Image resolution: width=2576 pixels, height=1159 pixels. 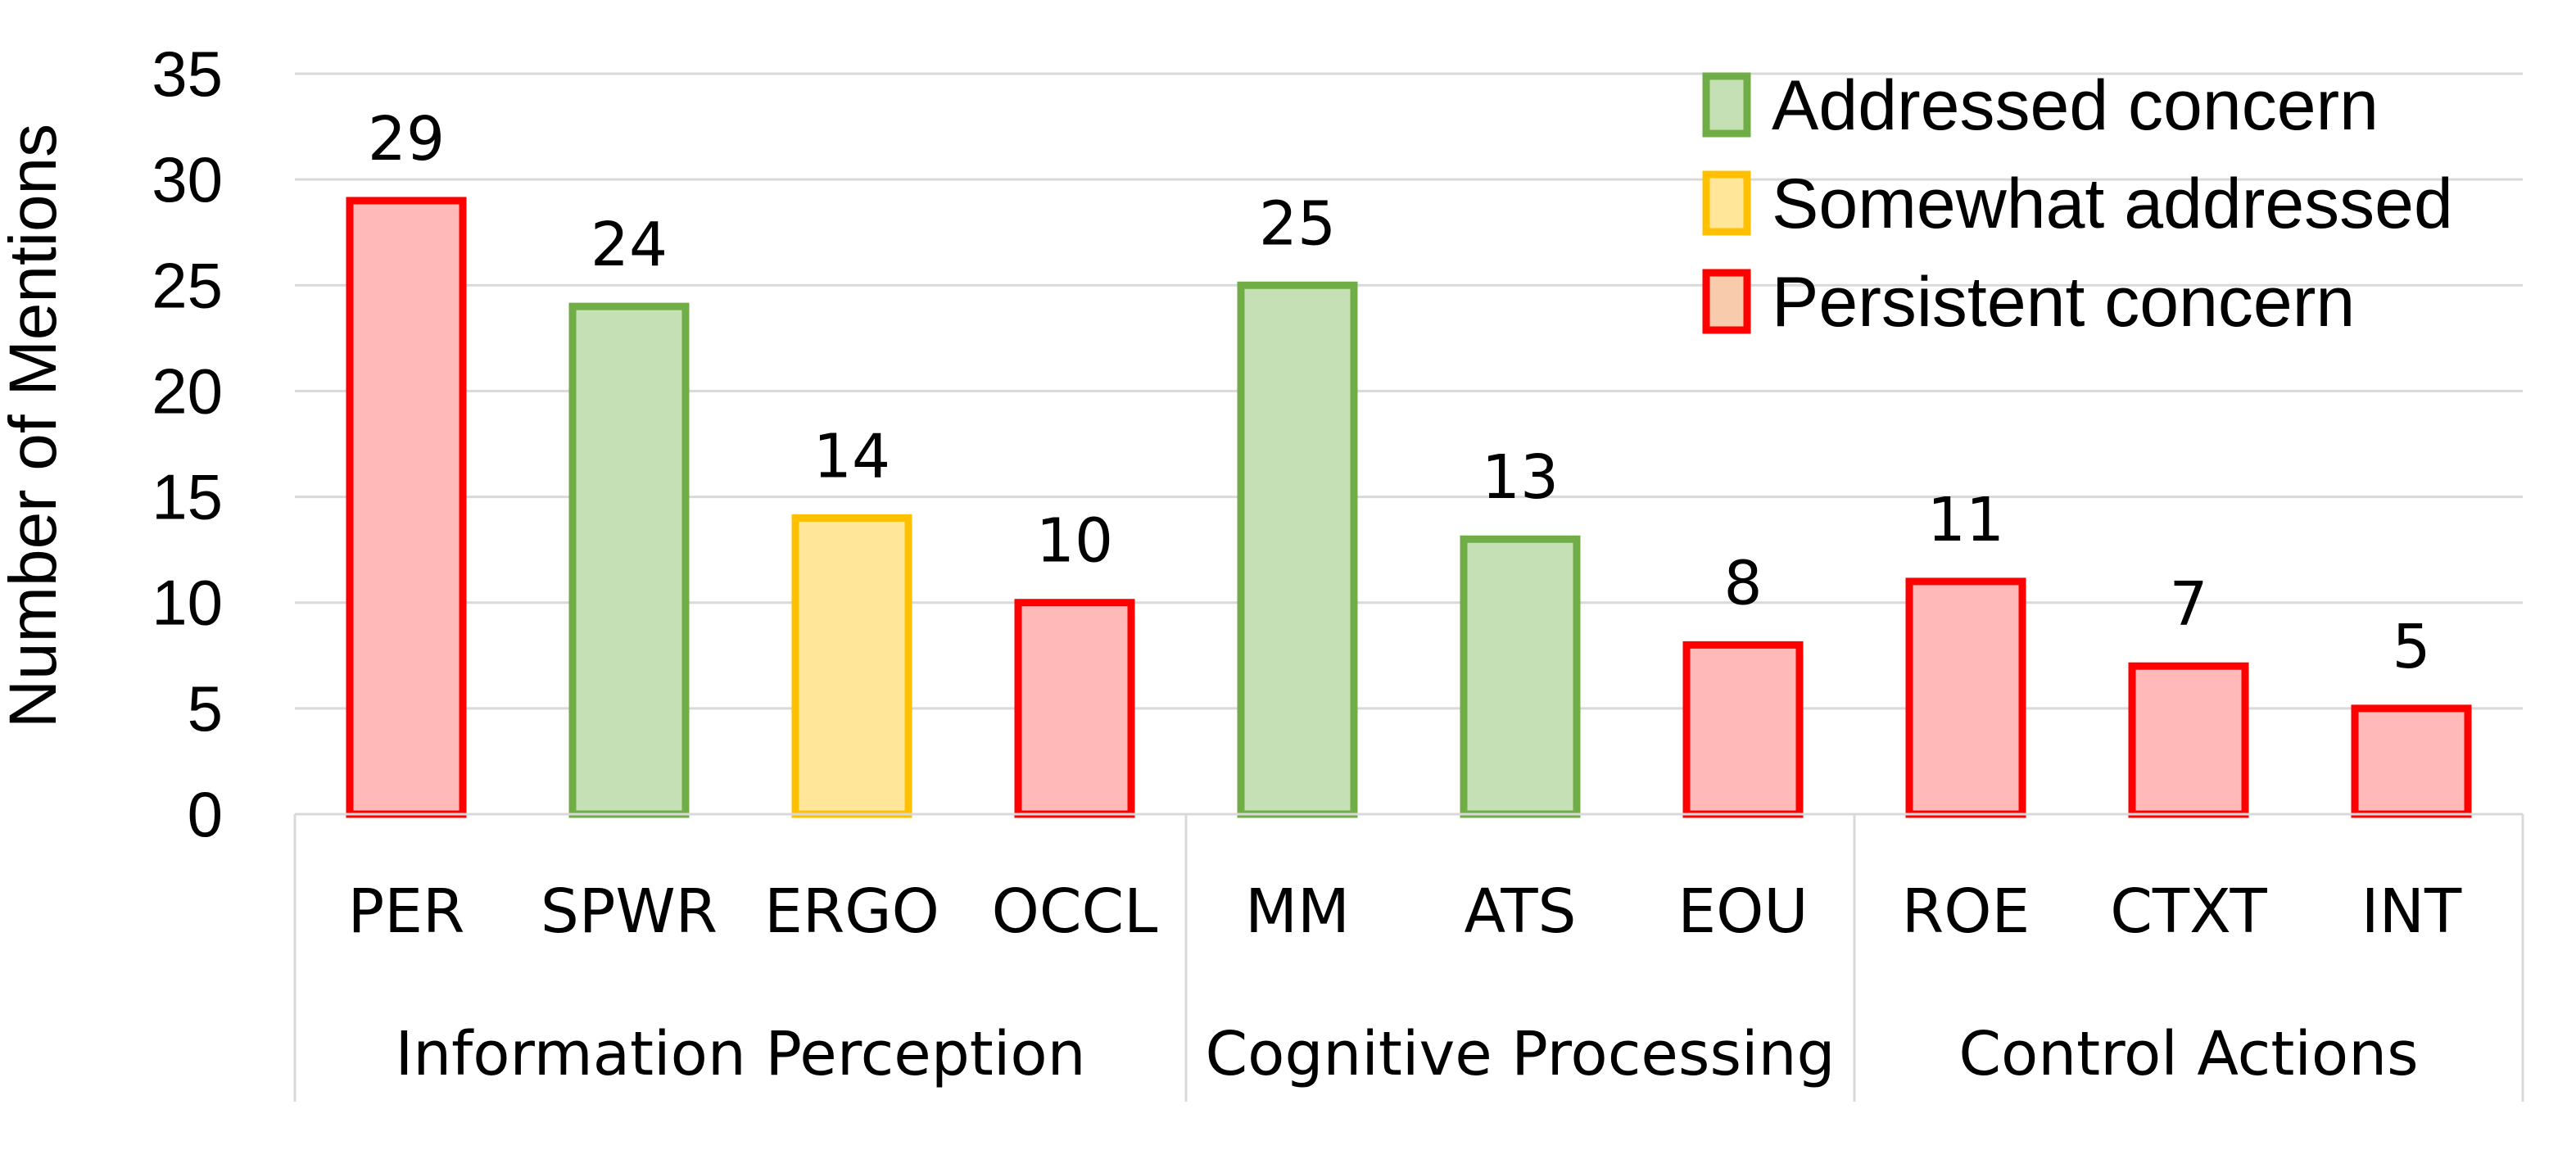 What do you see at coordinates (187, 444) in the screenshot?
I see `y-axis-ticks: 0 5 10 15 20 25 30 35` at bounding box center [187, 444].